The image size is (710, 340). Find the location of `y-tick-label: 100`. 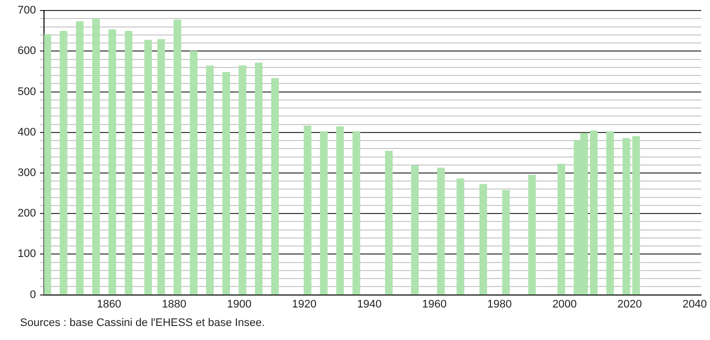

y-tick-label: 100 is located at coordinates (27, 254).